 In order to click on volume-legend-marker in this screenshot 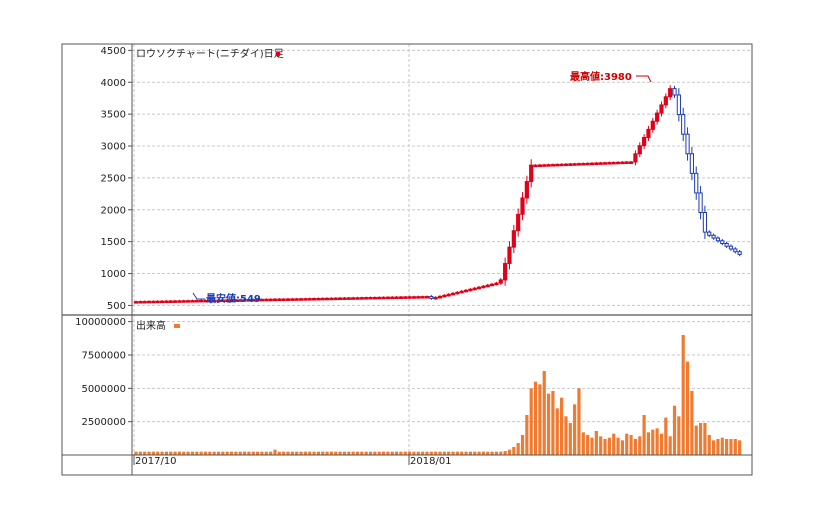, I will do `click(177, 326)`.